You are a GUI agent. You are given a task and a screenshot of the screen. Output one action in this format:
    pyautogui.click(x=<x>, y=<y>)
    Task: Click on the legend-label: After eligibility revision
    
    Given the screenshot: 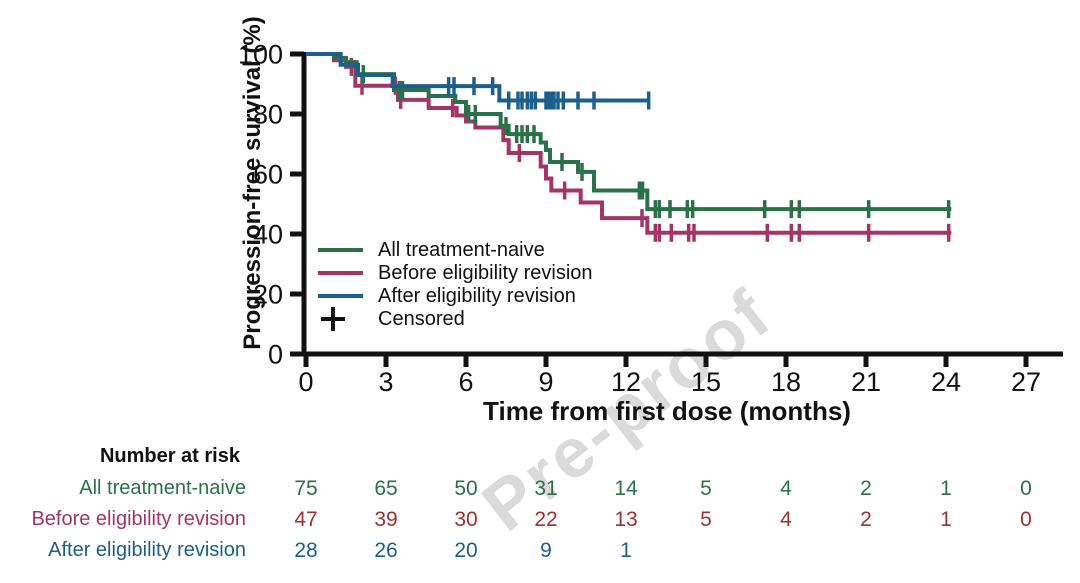 What is the action you would take?
    pyautogui.click(x=477, y=295)
    